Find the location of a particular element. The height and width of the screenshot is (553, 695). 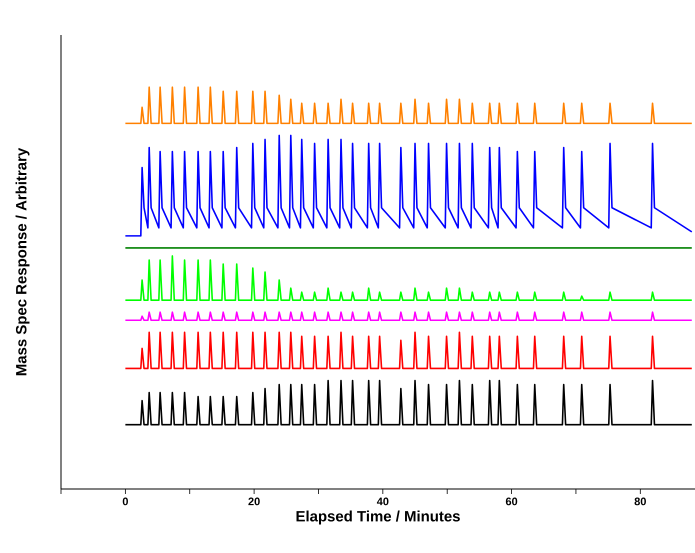

x-tick-label: 60 is located at coordinates (512, 502).